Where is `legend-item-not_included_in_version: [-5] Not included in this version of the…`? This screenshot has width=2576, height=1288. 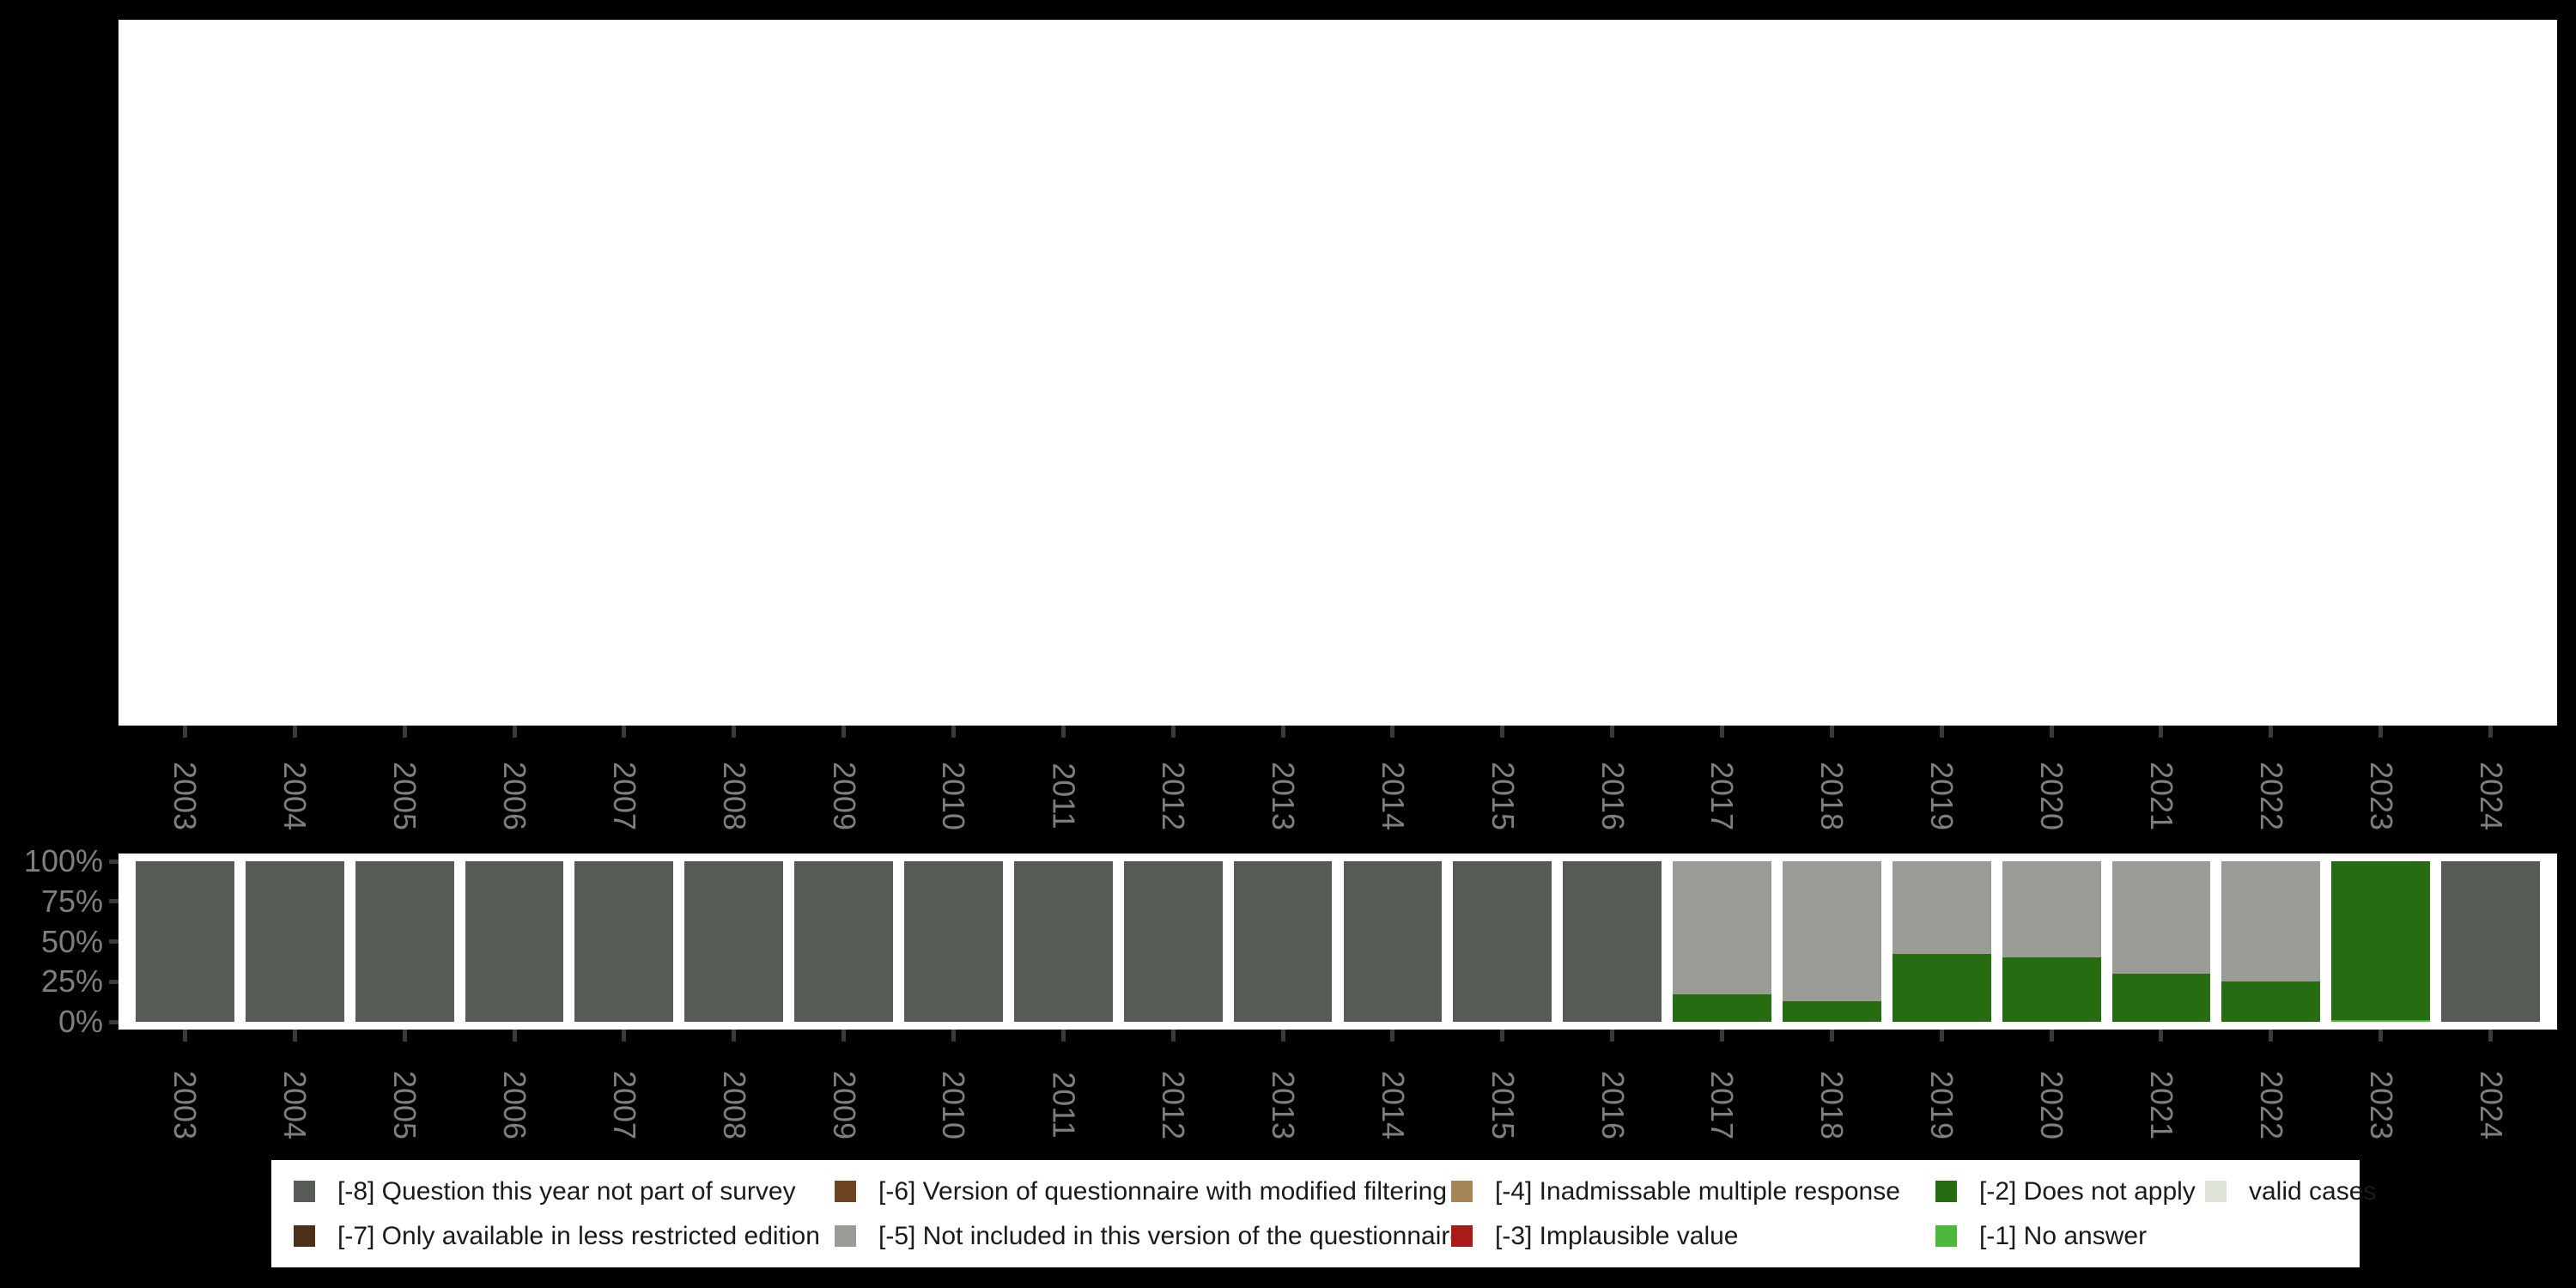
legend-item-not_included_in_version: [-5] Not included in this version of the… is located at coordinates (1149, 1236).